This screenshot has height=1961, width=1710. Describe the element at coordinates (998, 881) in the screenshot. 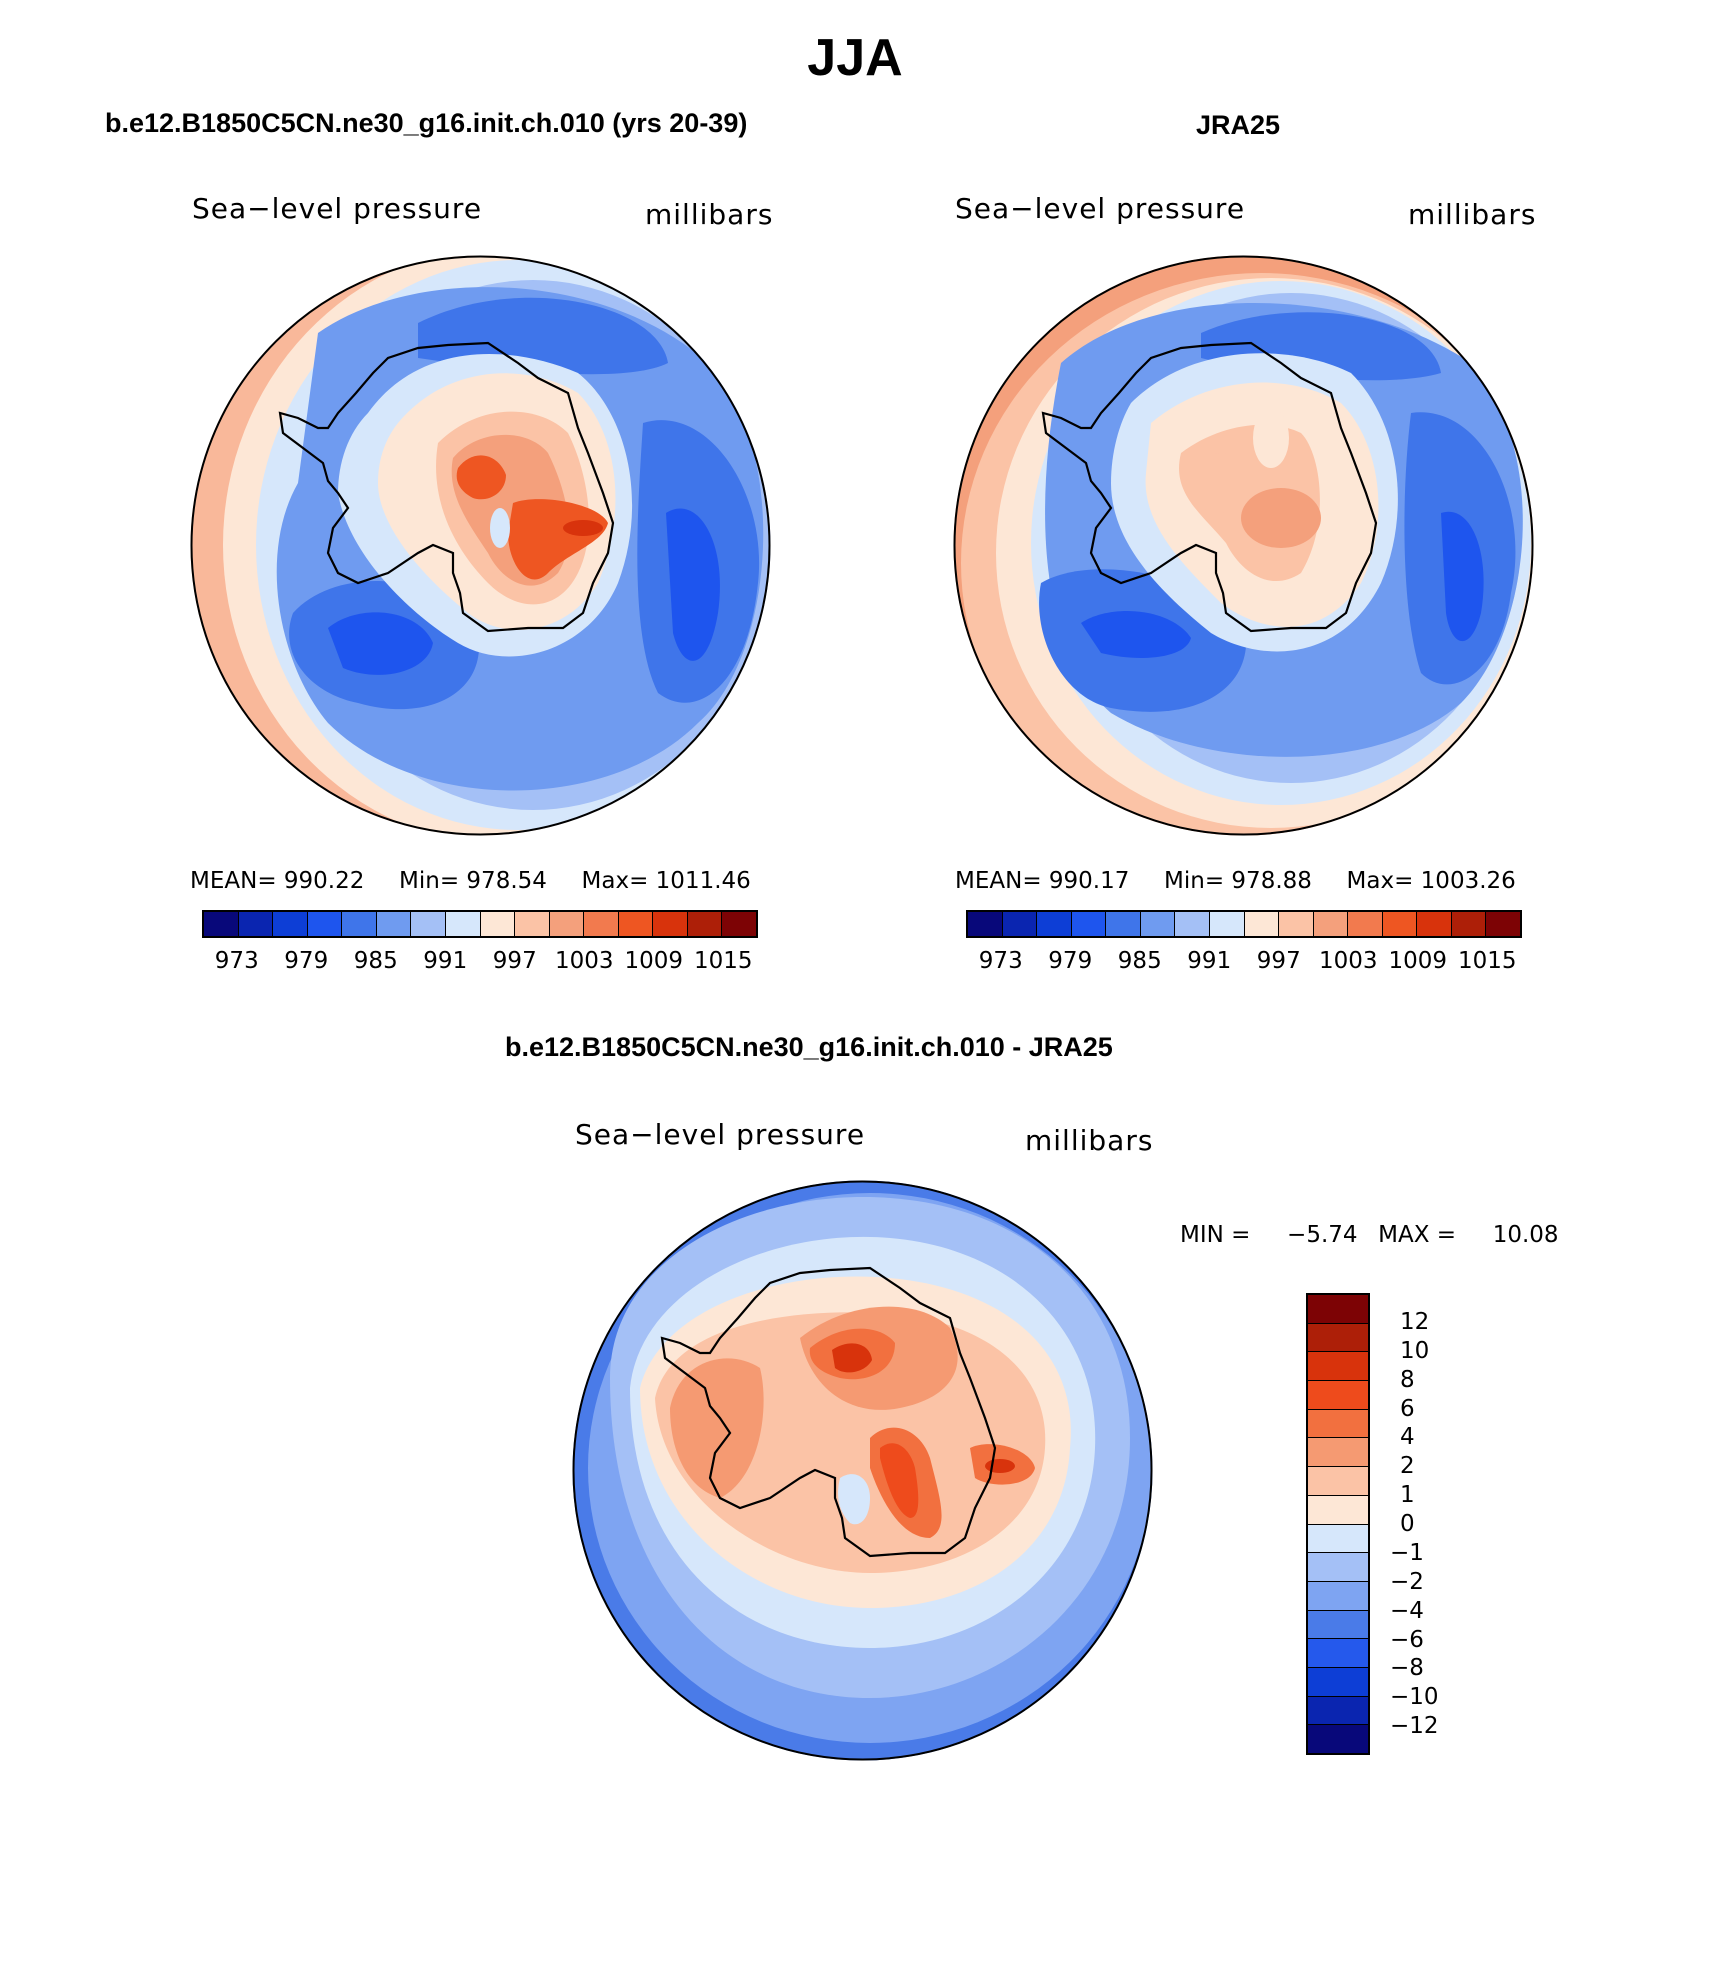

I see `panel2-mean-label: MEAN=` at that location.